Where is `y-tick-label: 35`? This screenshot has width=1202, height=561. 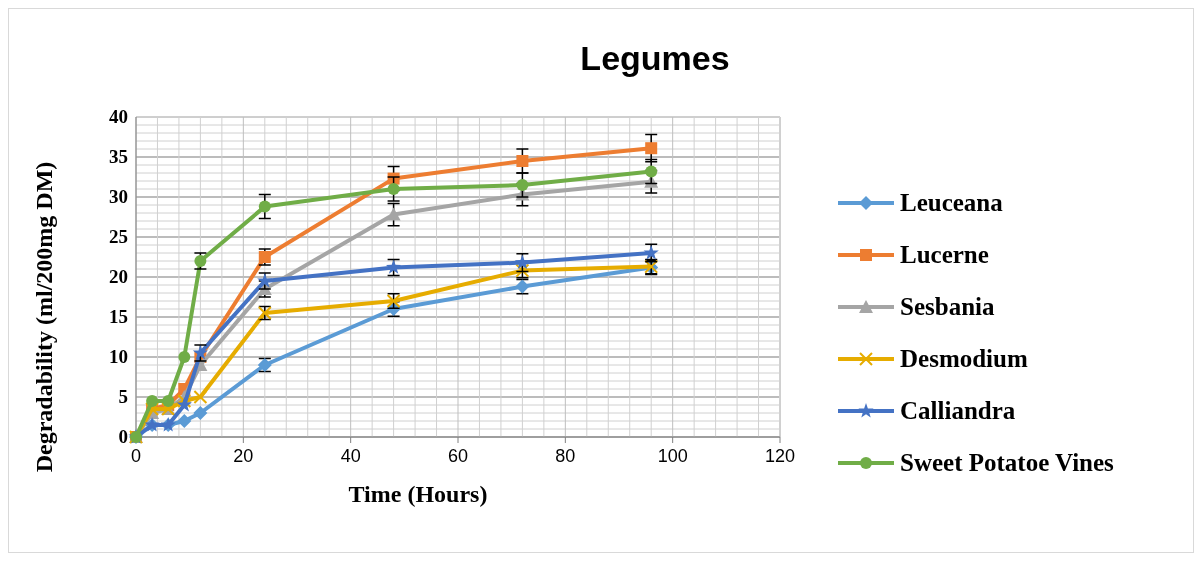 y-tick-label: 35 is located at coordinates (118, 156).